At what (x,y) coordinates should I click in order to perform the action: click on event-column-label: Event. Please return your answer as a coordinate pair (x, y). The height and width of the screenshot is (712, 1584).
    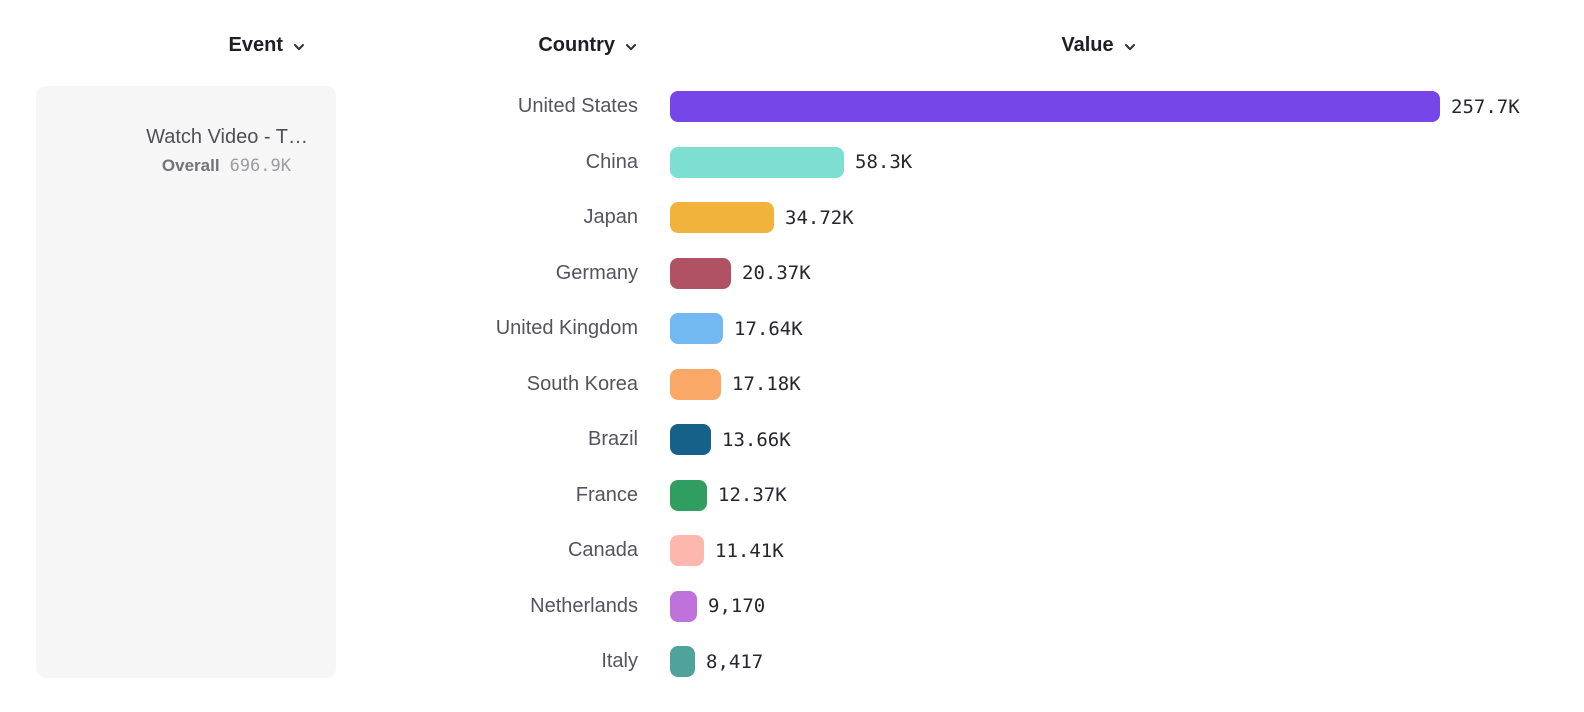
    Looking at the image, I should click on (255, 45).